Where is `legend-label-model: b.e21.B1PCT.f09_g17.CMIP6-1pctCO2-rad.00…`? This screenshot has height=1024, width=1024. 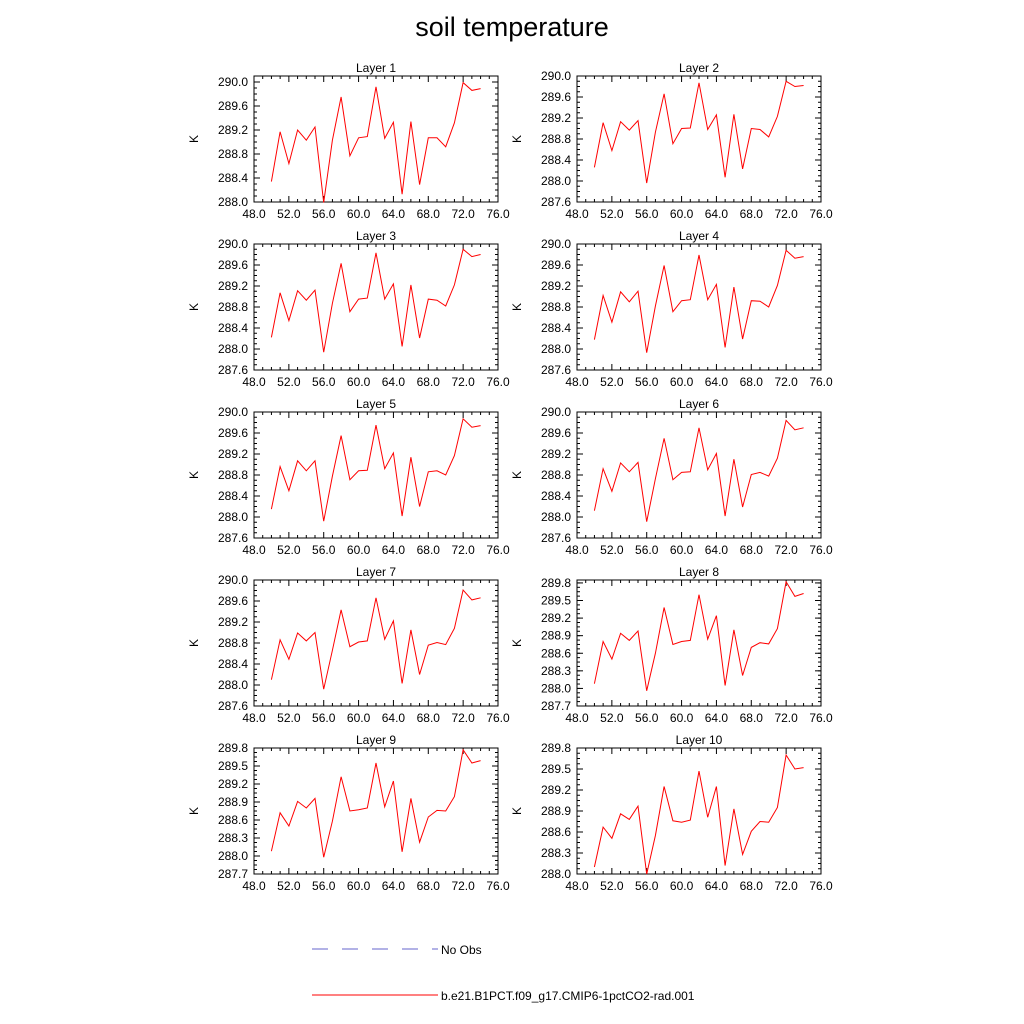
legend-label-model: b.e21.B1PCT.f09_g17.CMIP6-1pctCO2-rad.00… is located at coordinates (568, 996).